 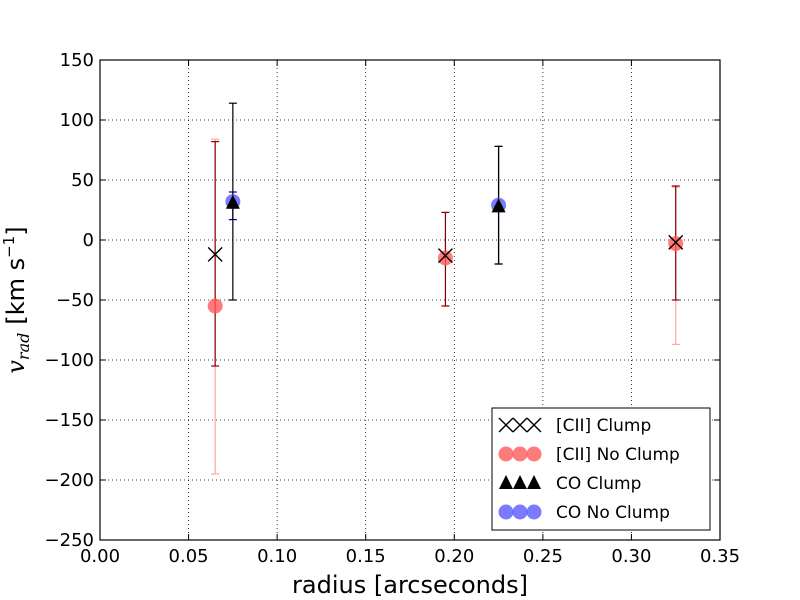 I want to click on x-axis-label: radius [arcseconds], so click(x=410, y=585).